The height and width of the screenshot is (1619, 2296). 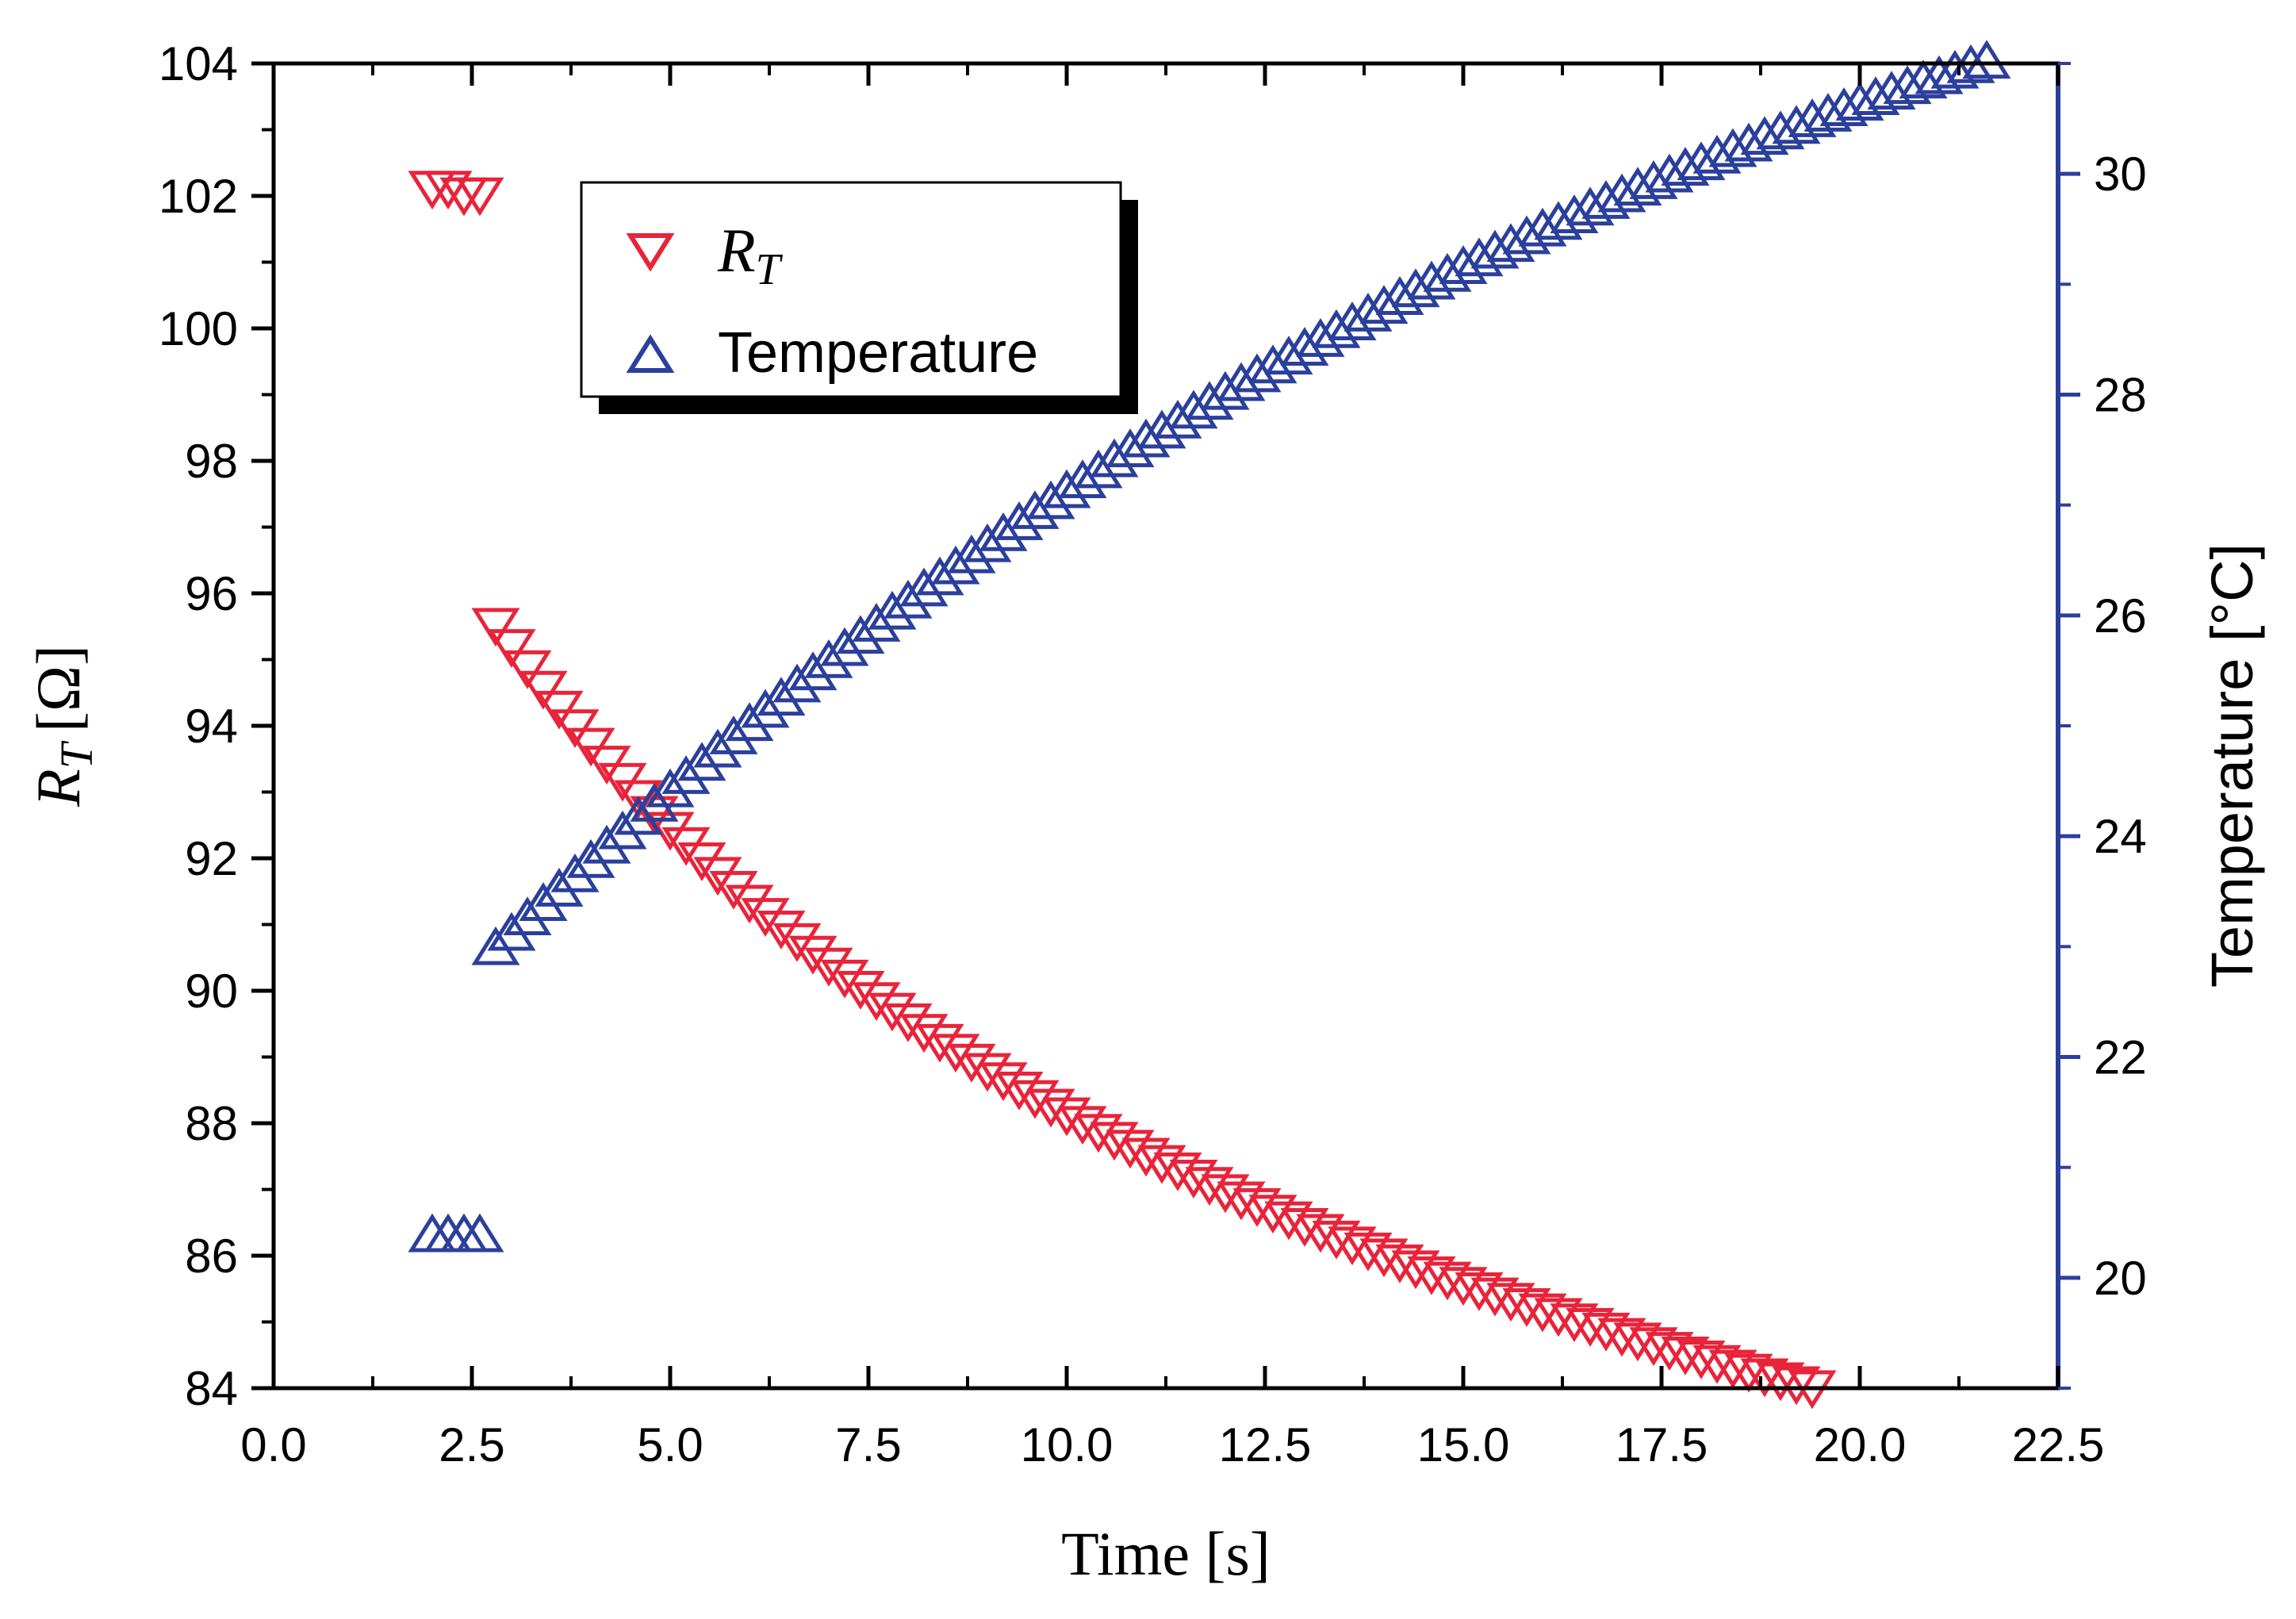 What do you see at coordinates (770, 269) in the screenshot?
I see `legend-label-rt-sub: T` at bounding box center [770, 269].